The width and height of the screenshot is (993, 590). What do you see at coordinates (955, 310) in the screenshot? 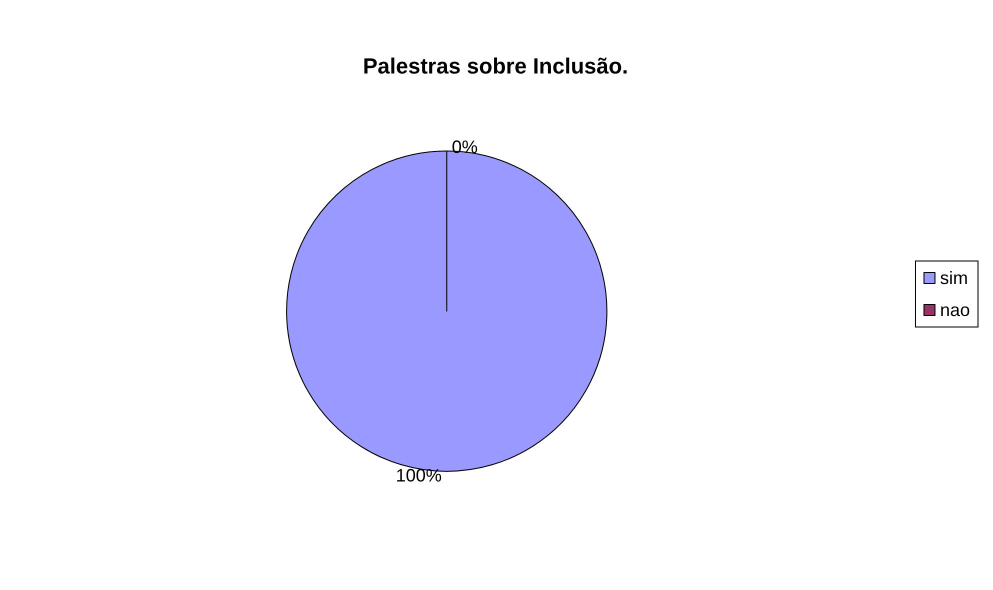
I see `legend-label: nao` at bounding box center [955, 310].